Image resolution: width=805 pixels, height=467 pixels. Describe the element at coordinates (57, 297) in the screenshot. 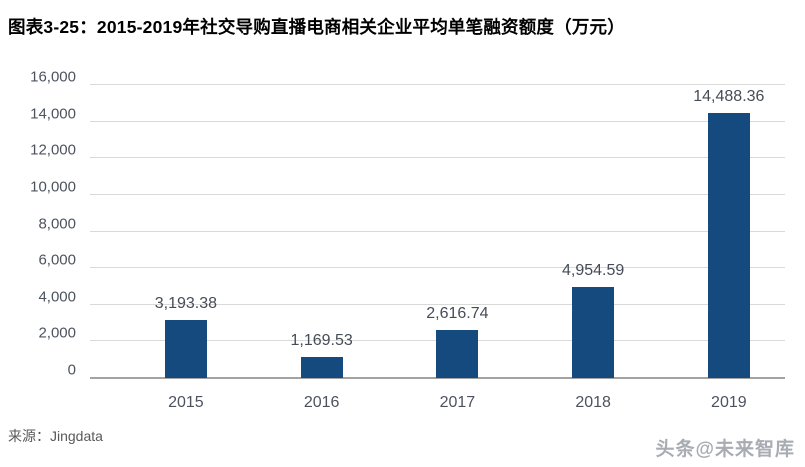

I see `y-tick-label: 4,000` at that location.